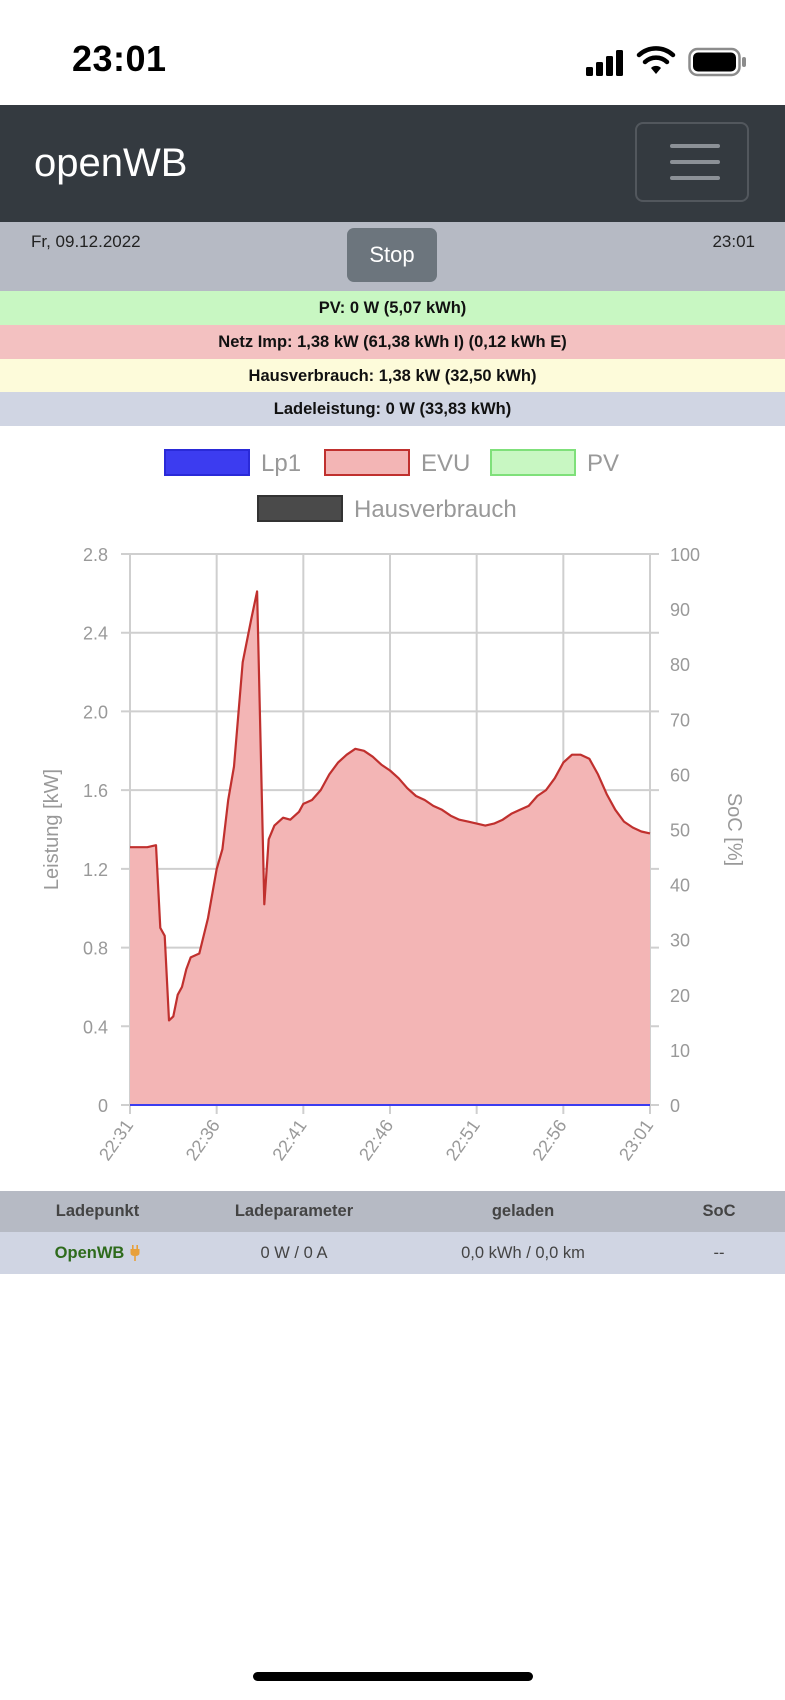 This screenshot has height=1700, width=785. I want to click on y2-axis-title: SoC [%], so click(734, 829).